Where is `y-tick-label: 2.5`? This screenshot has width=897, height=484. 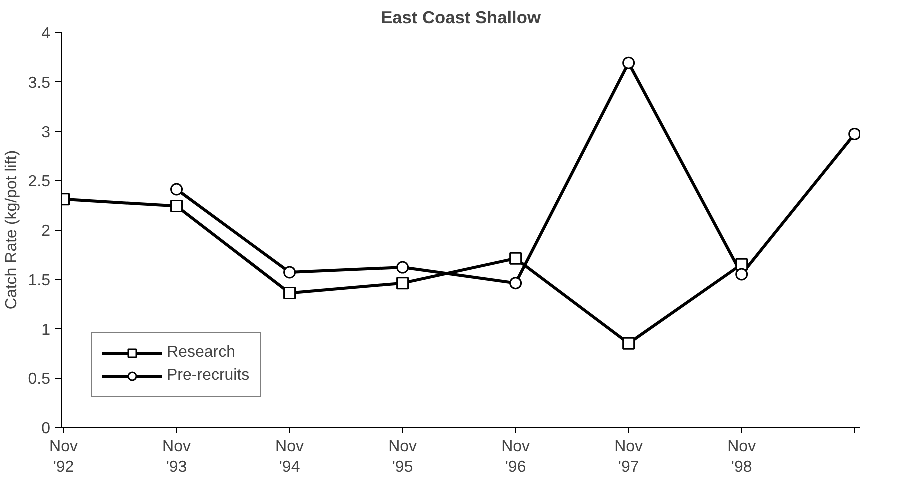
y-tick-label: 2.5 is located at coordinates (39, 182).